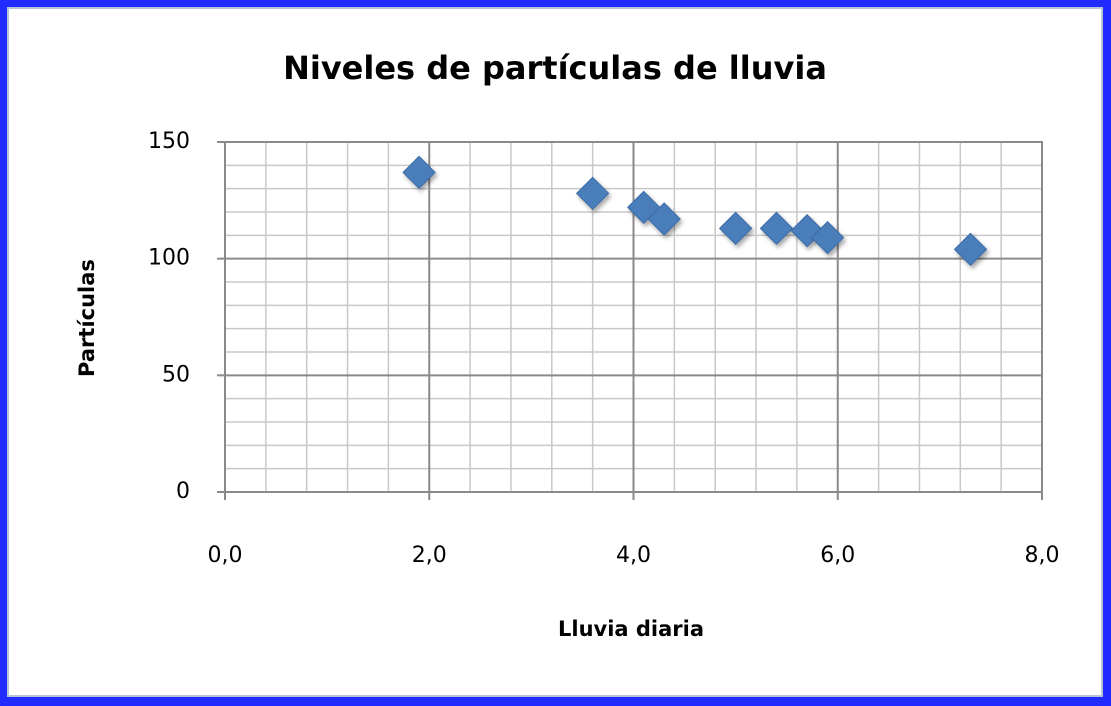 Image resolution: width=1111 pixels, height=706 pixels. What do you see at coordinates (169, 141) in the screenshot?
I see `y-tick-label: 150` at bounding box center [169, 141].